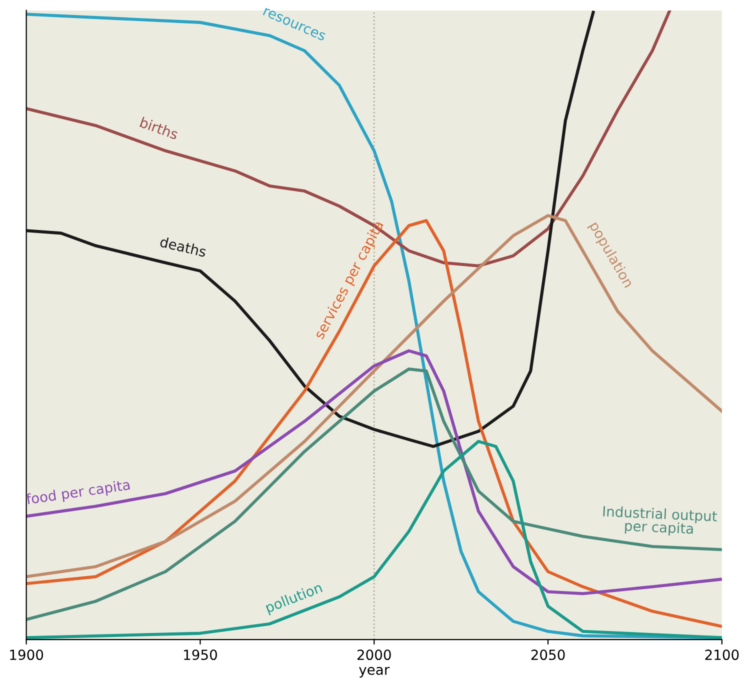 The image size is (752, 699). I want to click on x-tick-label: 2000, so click(374, 655).